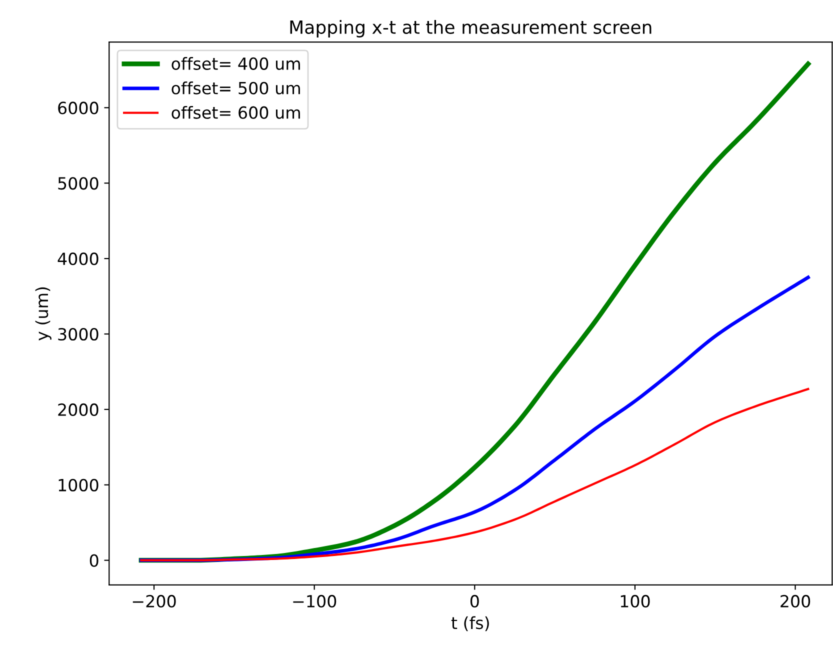  What do you see at coordinates (236, 112) in the screenshot?
I see `legend-label: offset= 600 um` at bounding box center [236, 112].